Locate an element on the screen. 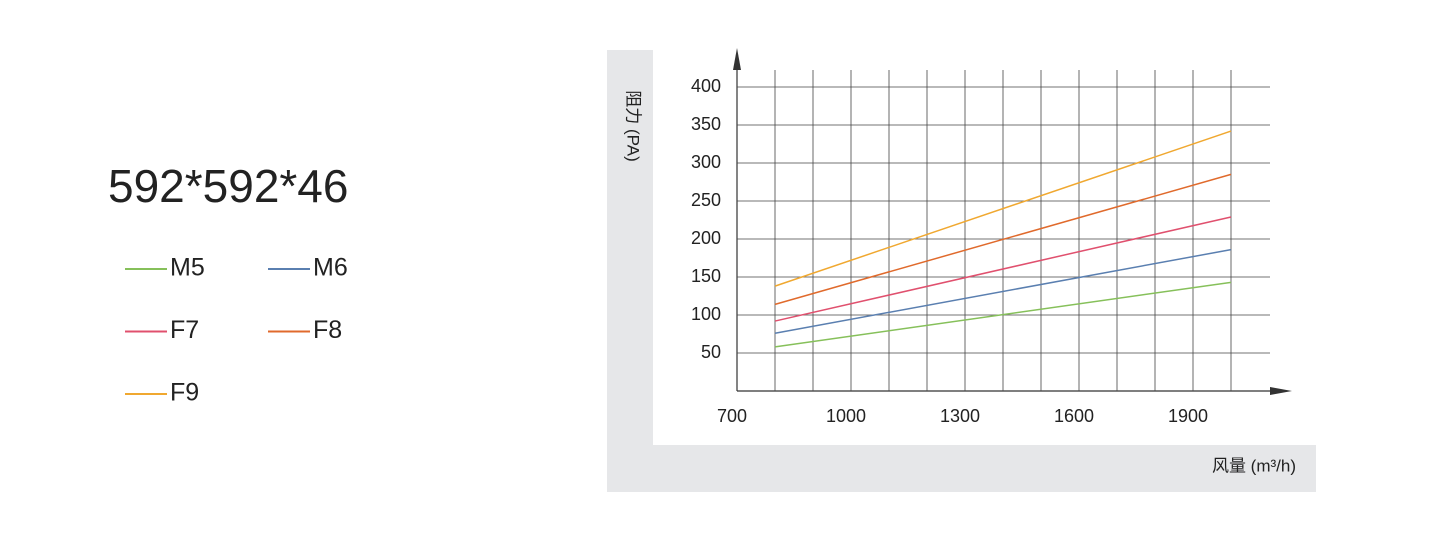 The image size is (1451, 552). x-tick-label: 700 is located at coordinates (732, 416).